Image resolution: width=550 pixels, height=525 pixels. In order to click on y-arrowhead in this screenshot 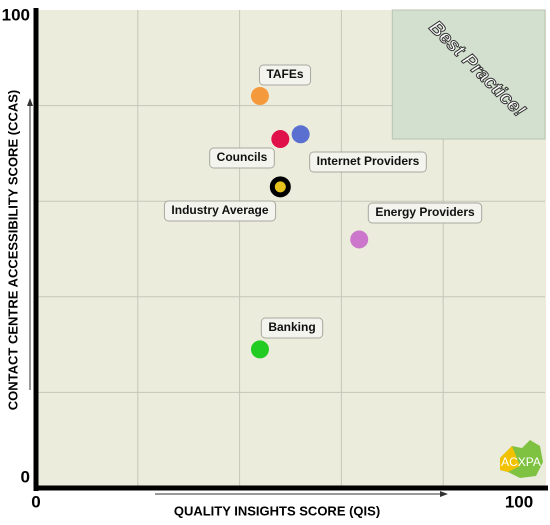, I will do `click(30, 102)`.